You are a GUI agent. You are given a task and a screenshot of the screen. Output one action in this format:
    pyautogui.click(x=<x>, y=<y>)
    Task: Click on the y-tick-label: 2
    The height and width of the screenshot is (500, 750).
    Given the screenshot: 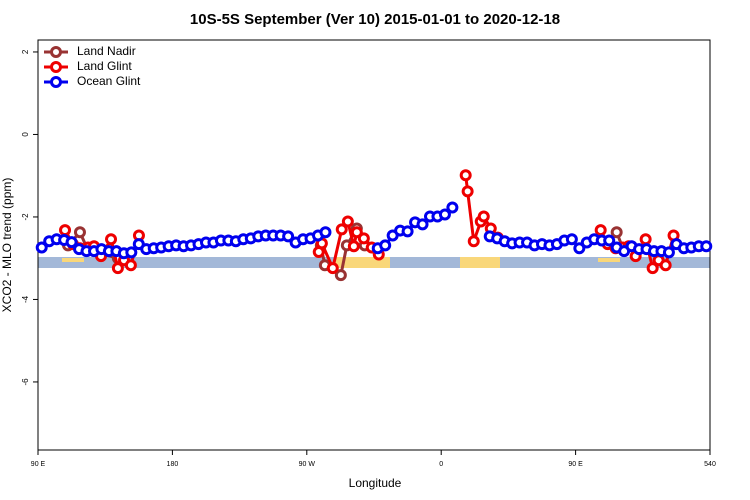 What is the action you would take?
    pyautogui.click(x=25, y=51)
    